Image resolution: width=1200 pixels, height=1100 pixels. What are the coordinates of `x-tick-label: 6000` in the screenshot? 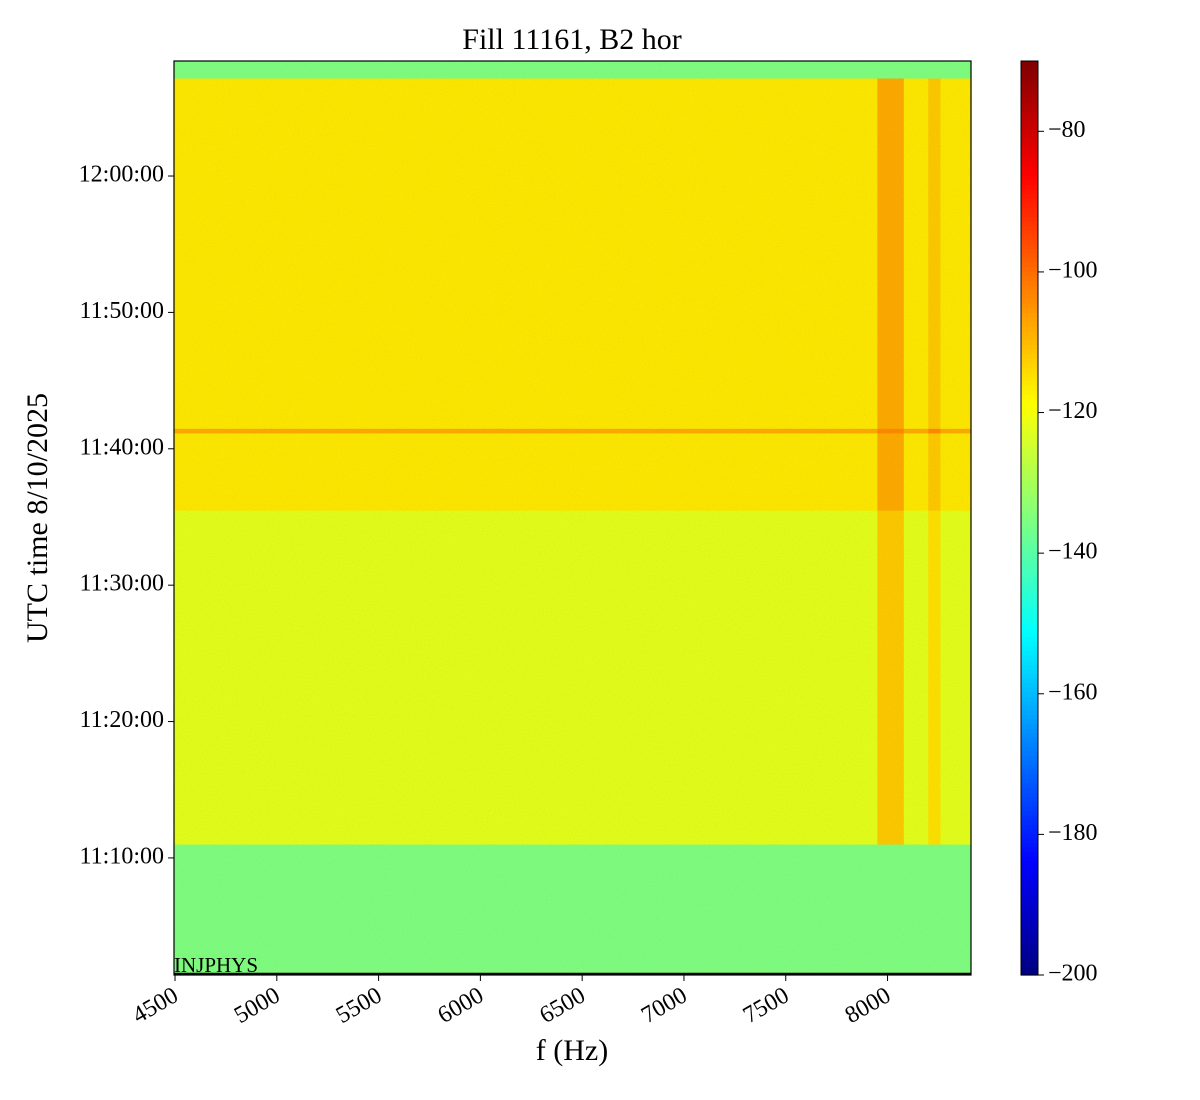 It's located at (461, 1005).